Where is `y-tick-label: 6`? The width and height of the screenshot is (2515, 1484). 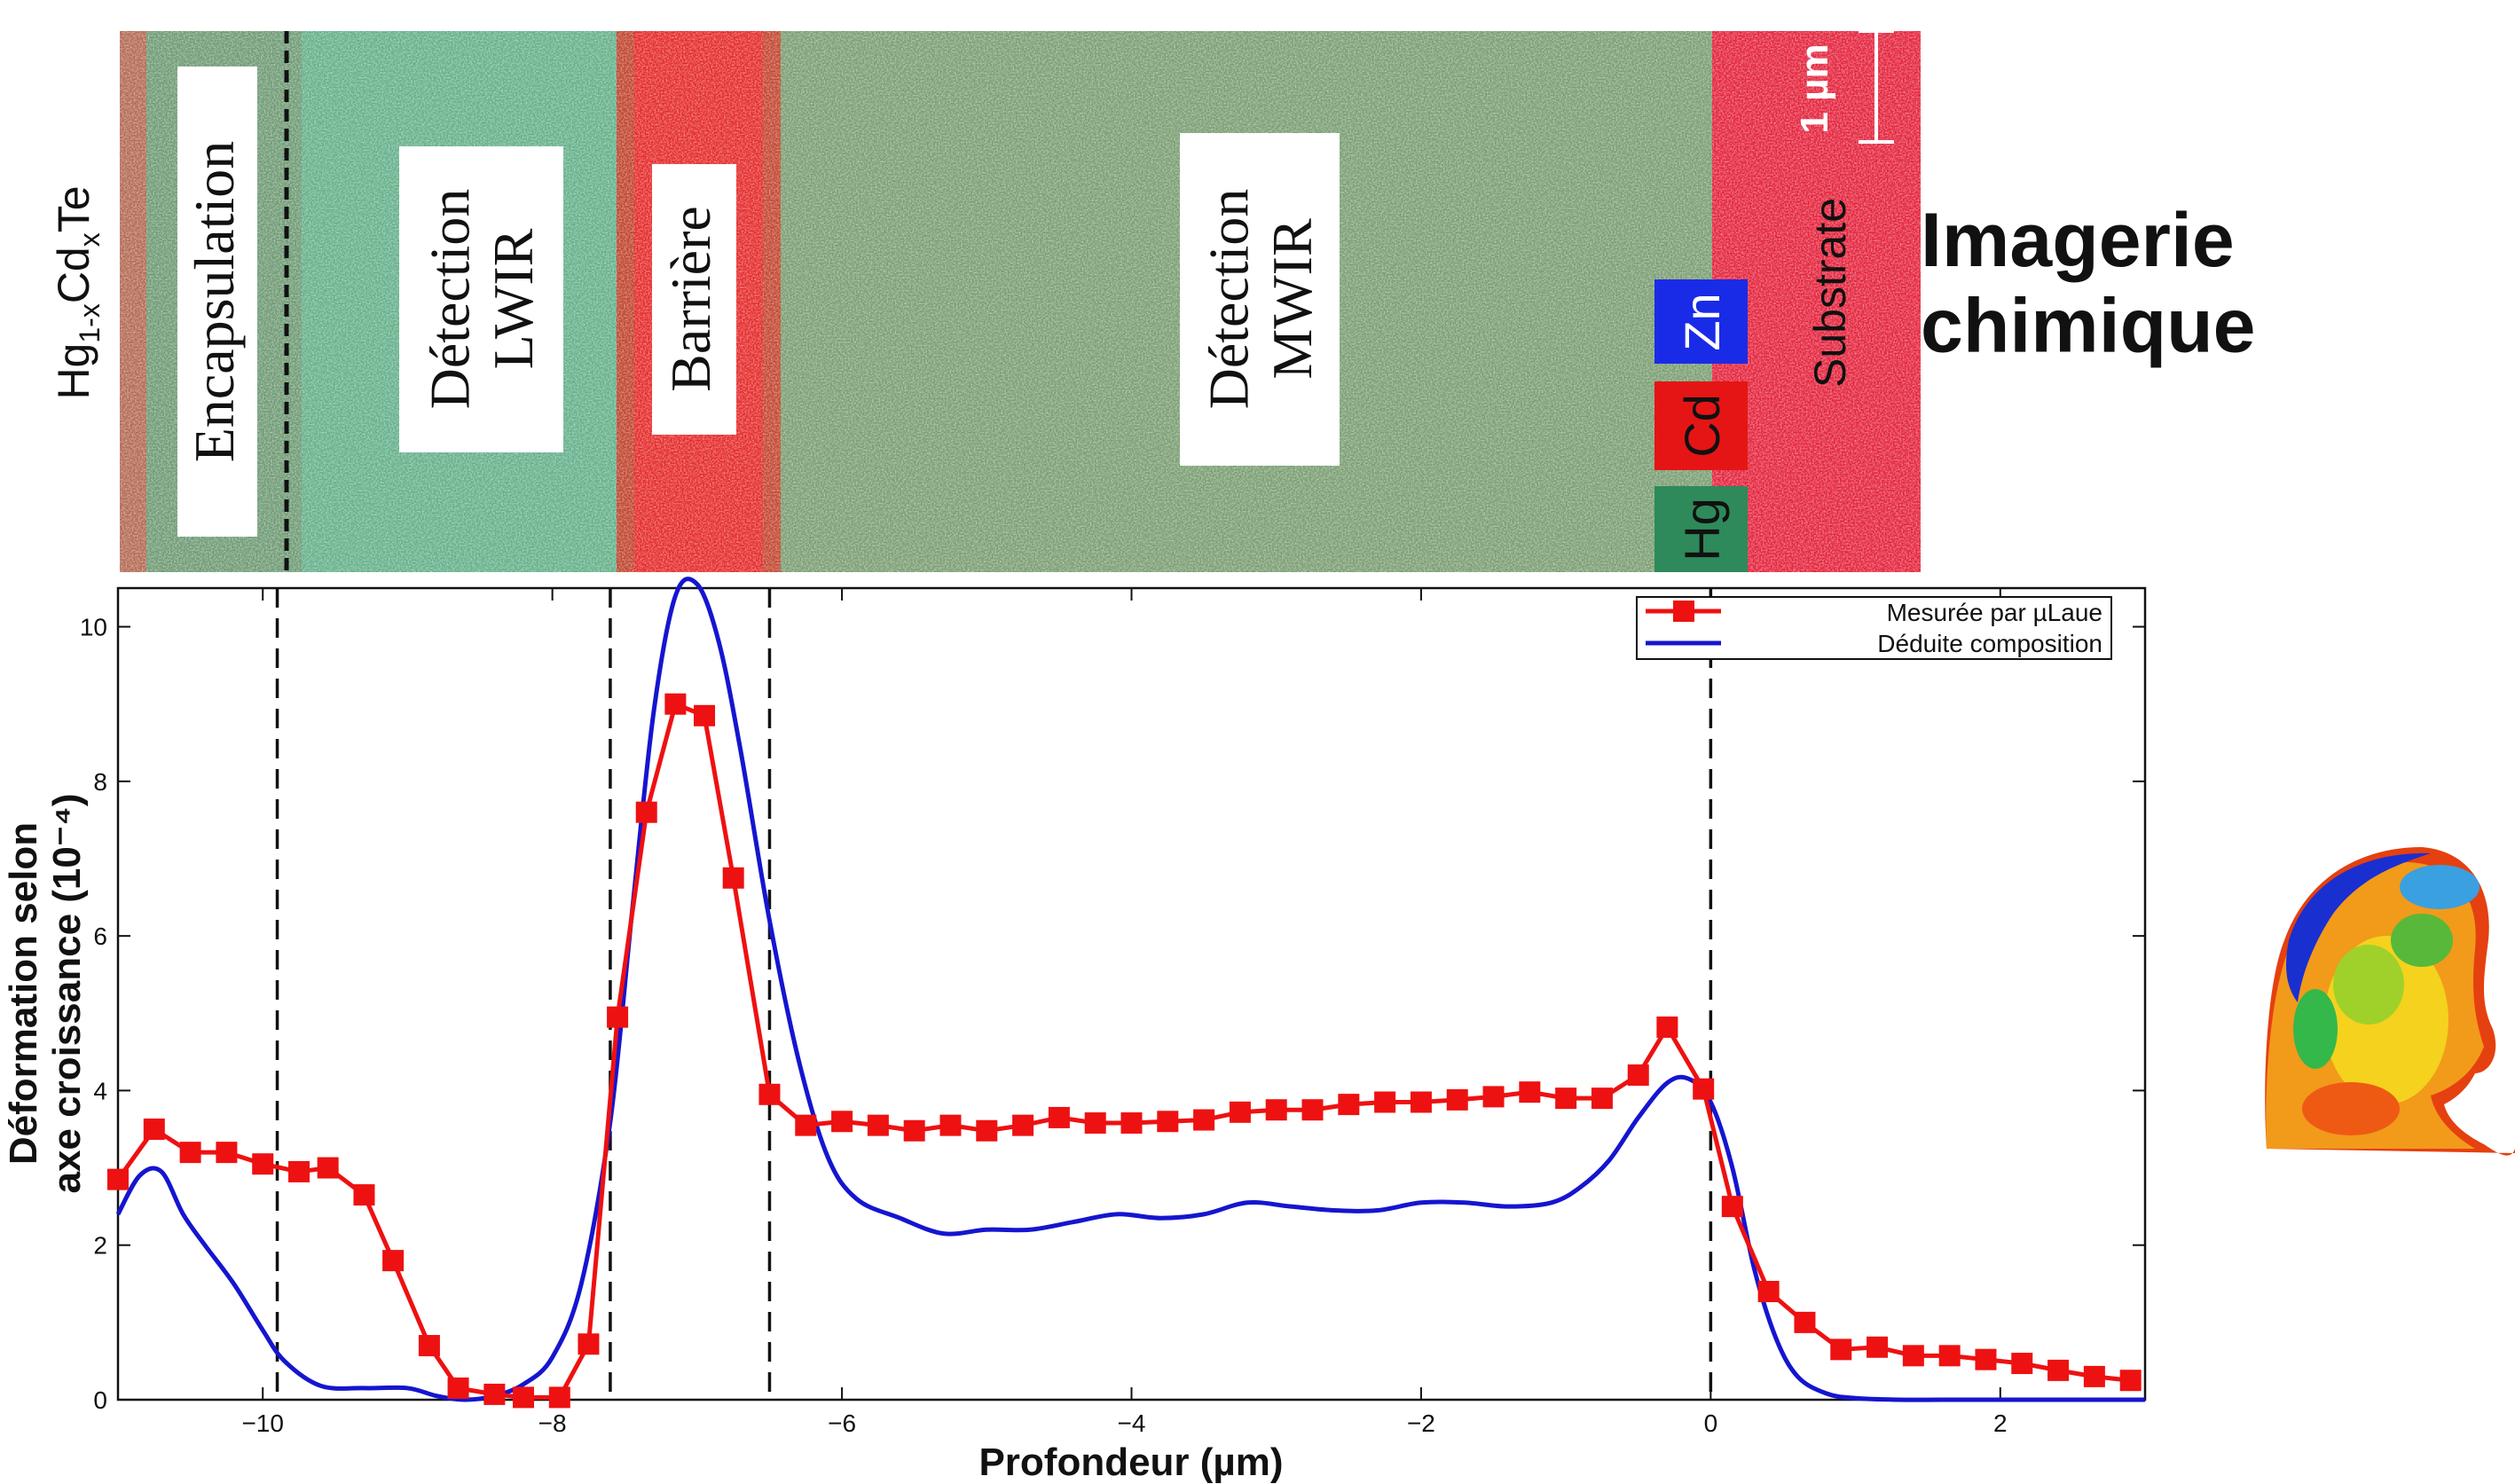
y-tick-label: 6 is located at coordinates (100, 936).